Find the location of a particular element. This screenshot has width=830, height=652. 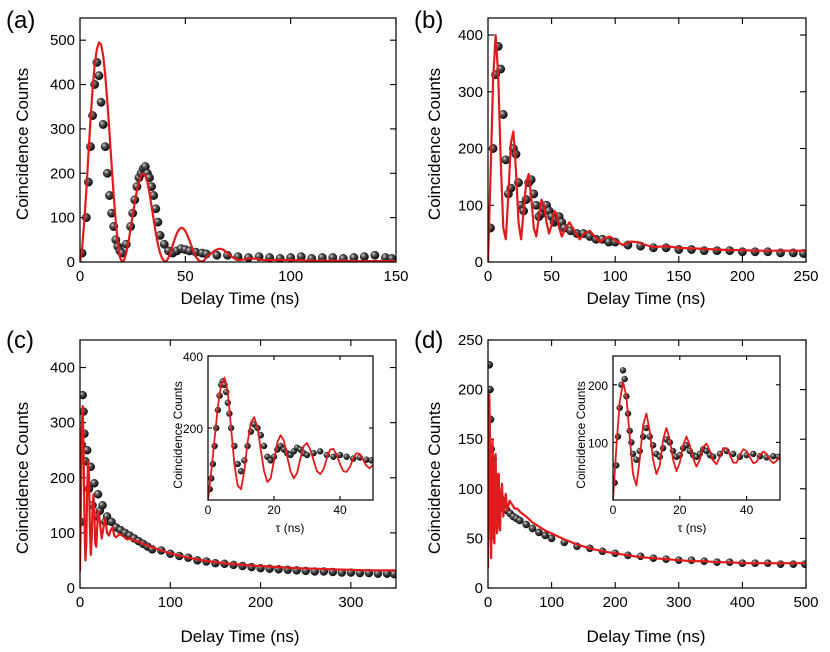

x-tick-label-d-inset: 20 is located at coordinates (680, 510).